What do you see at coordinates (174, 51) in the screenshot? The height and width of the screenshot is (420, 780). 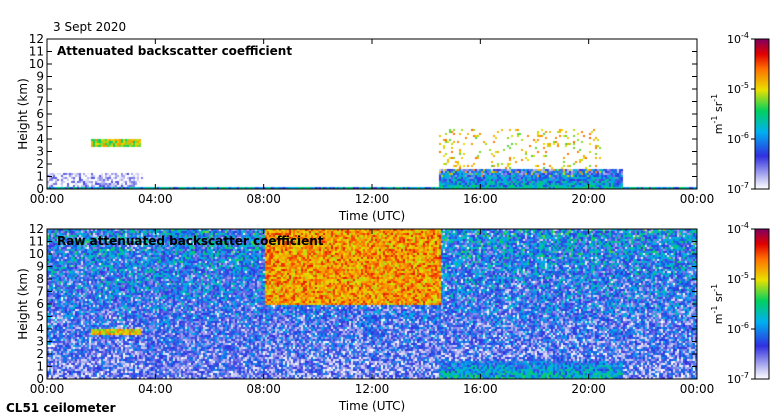 I see `panel-title: Attenuated backscatter coefficient` at bounding box center [174, 51].